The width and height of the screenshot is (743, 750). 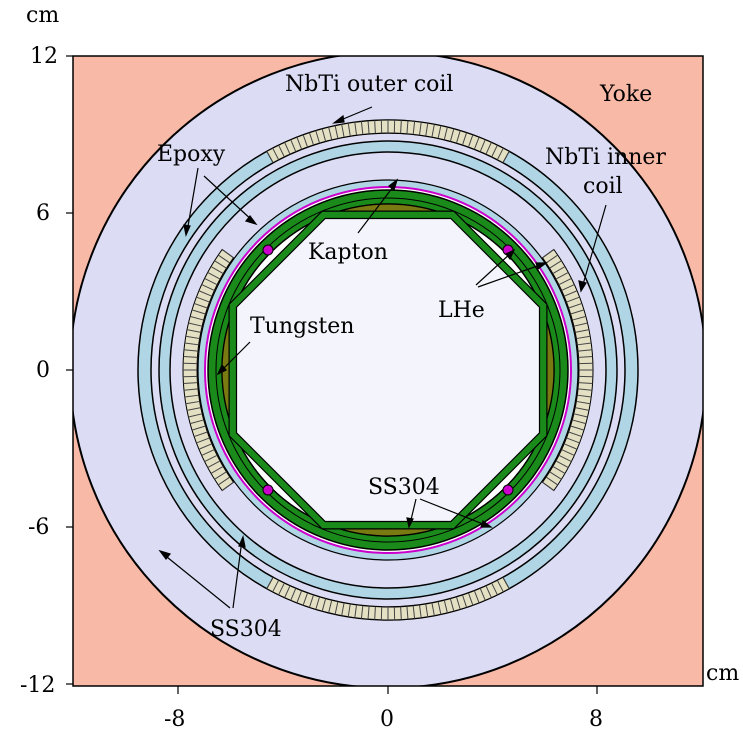 What do you see at coordinates (387, 690) in the screenshot?
I see `x-axis` at bounding box center [387, 690].